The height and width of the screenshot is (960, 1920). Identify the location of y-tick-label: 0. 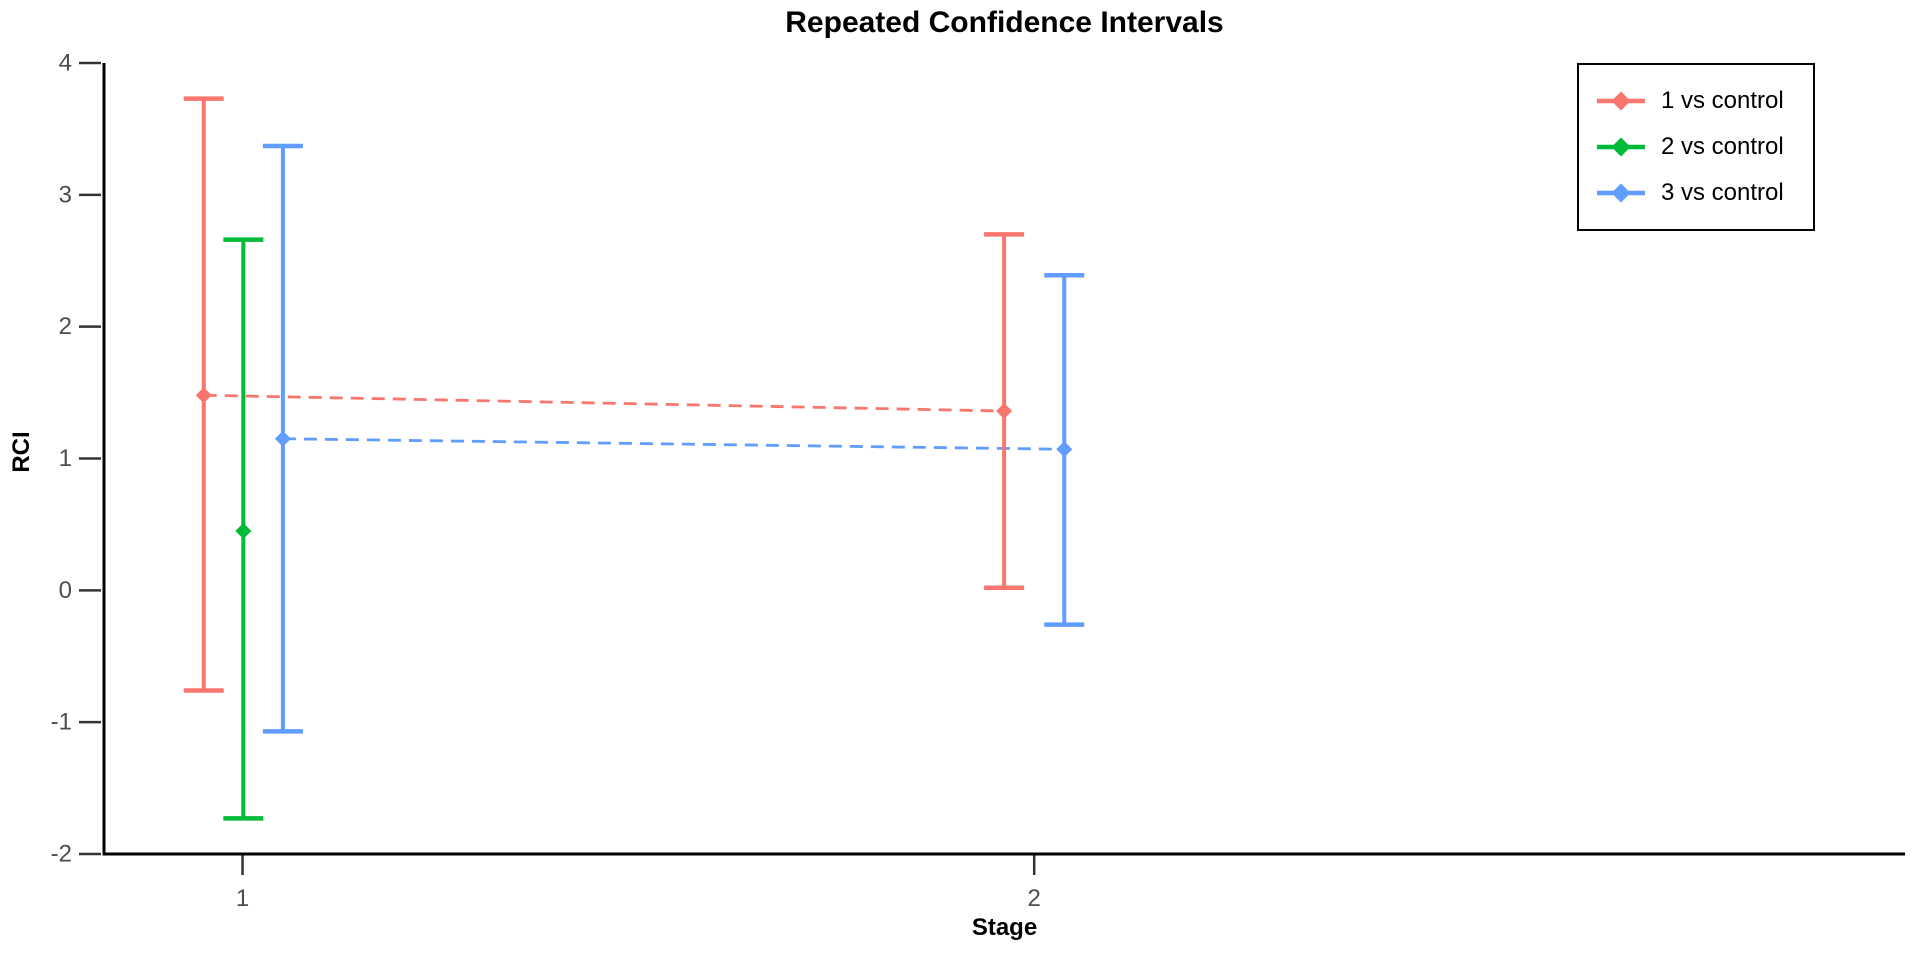
(65, 590).